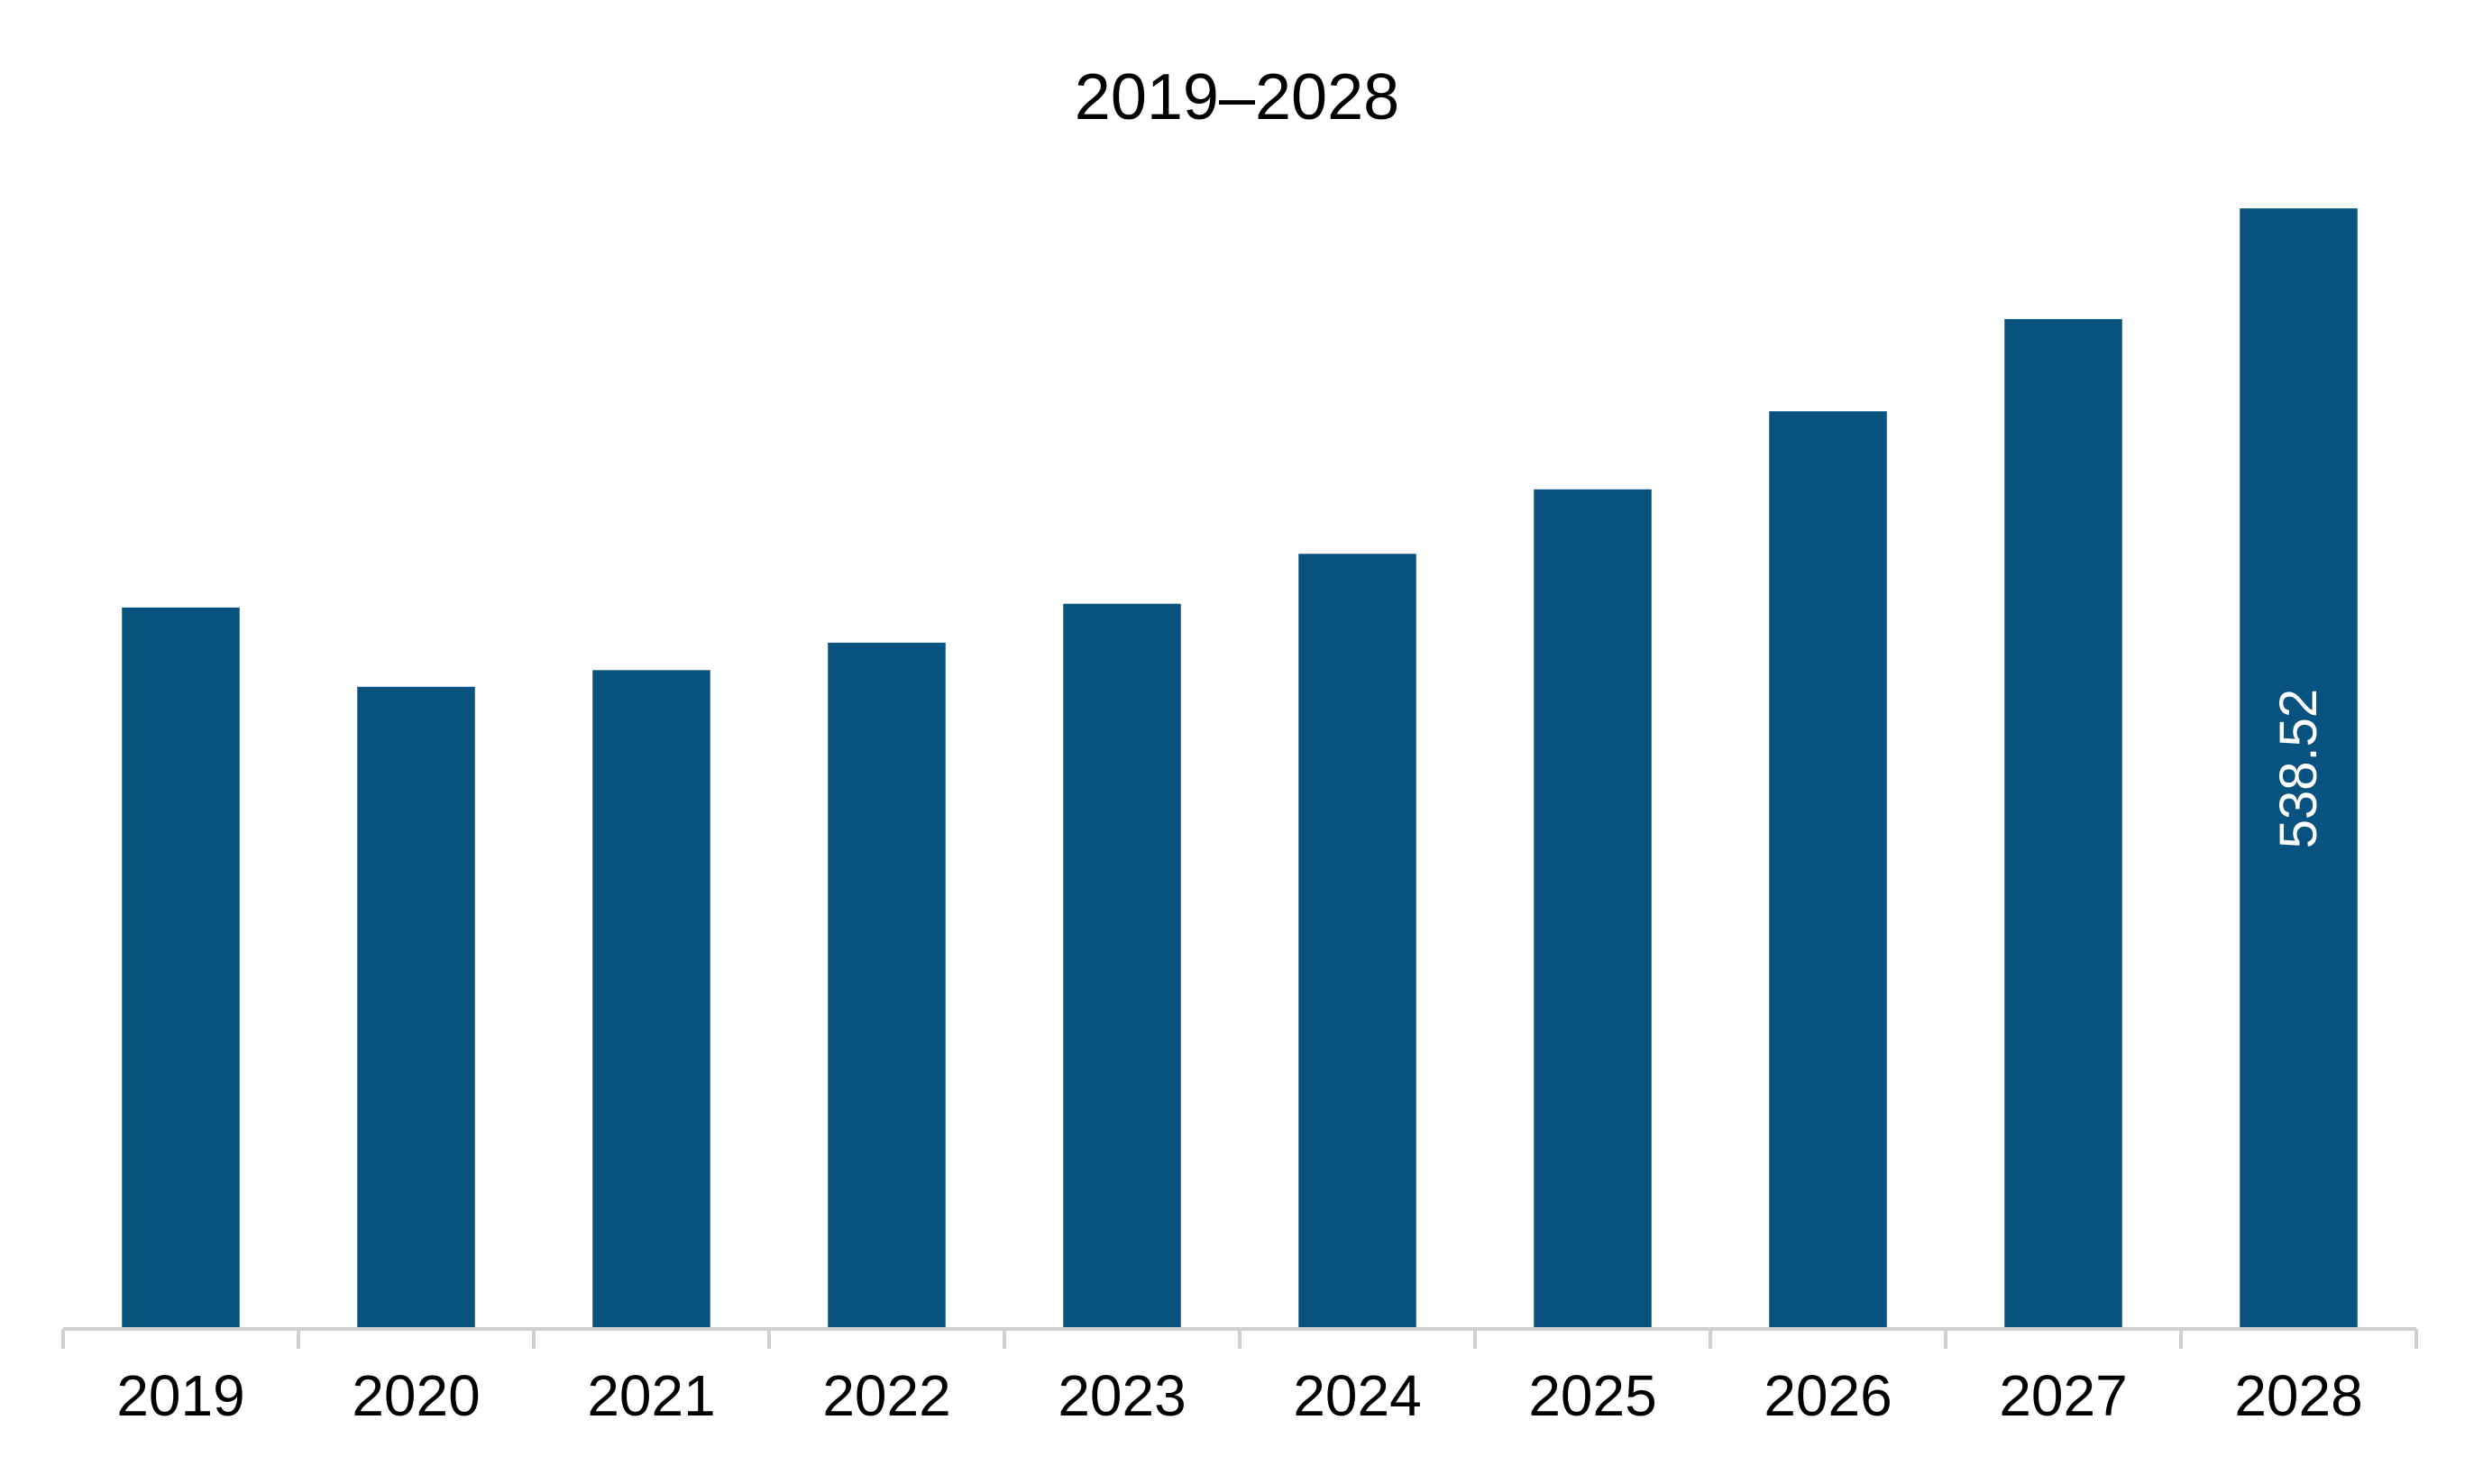  I want to click on bar-2024, so click(1357, 941).